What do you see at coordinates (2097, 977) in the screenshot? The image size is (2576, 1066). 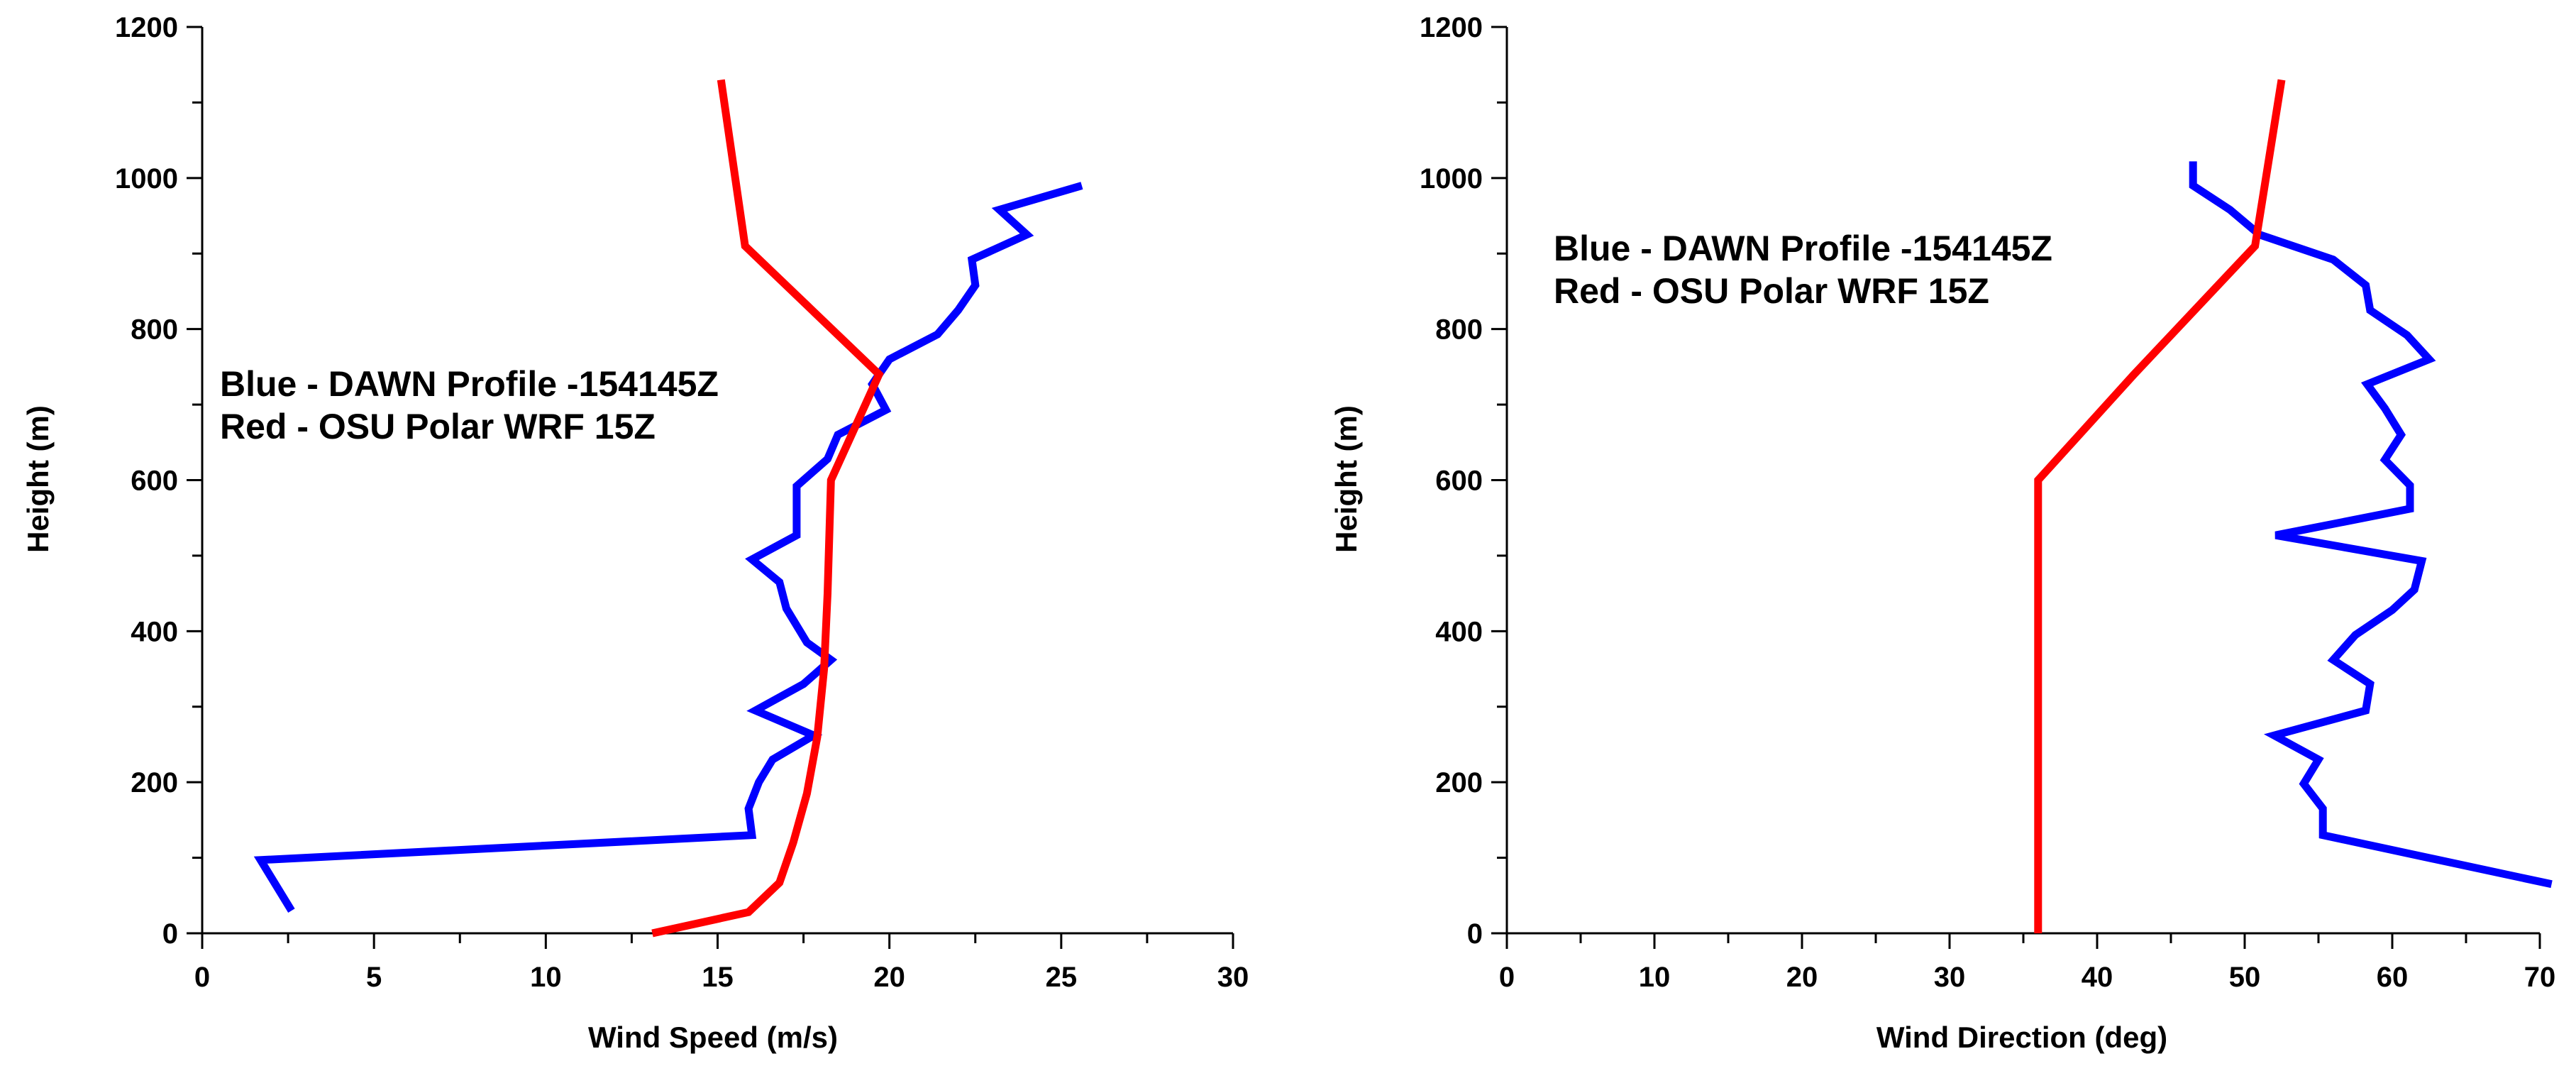 I see `wind-direction-x-tick-label: 40` at bounding box center [2097, 977].